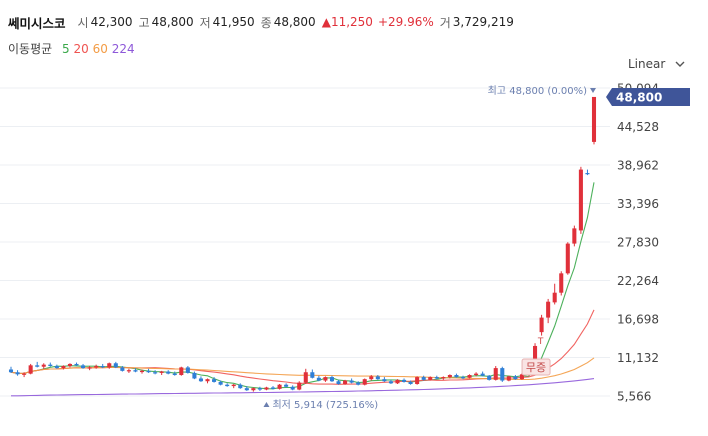 This screenshot has height=436, width=708. Describe the element at coordinates (536, 367) in the screenshot. I see `event-marker-label: 무증` at that location.